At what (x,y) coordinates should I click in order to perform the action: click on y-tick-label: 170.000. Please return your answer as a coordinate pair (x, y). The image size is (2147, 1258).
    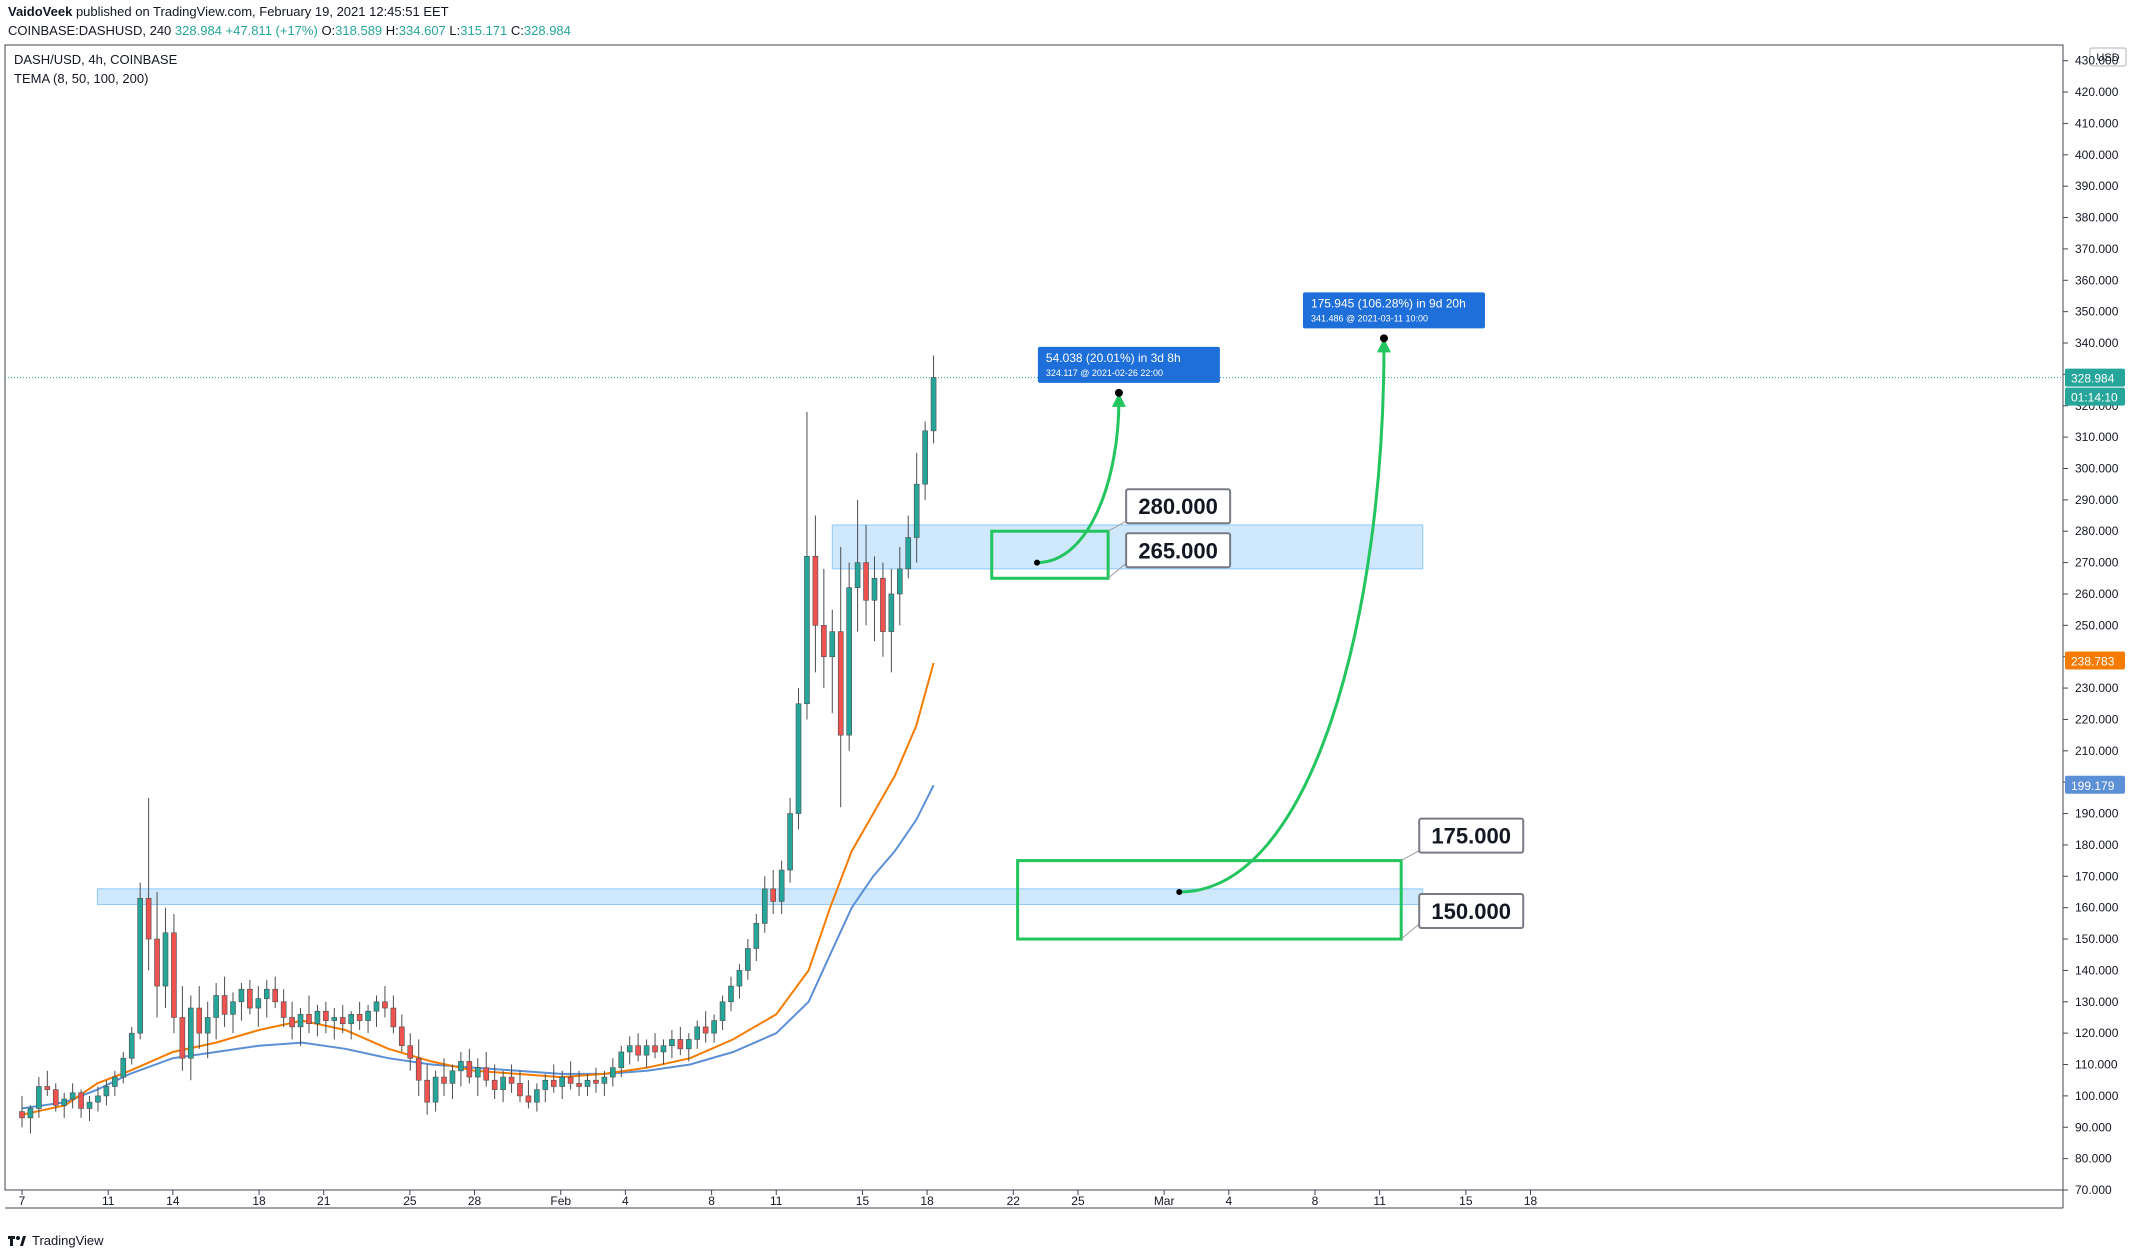
    Looking at the image, I should click on (2097, 876).